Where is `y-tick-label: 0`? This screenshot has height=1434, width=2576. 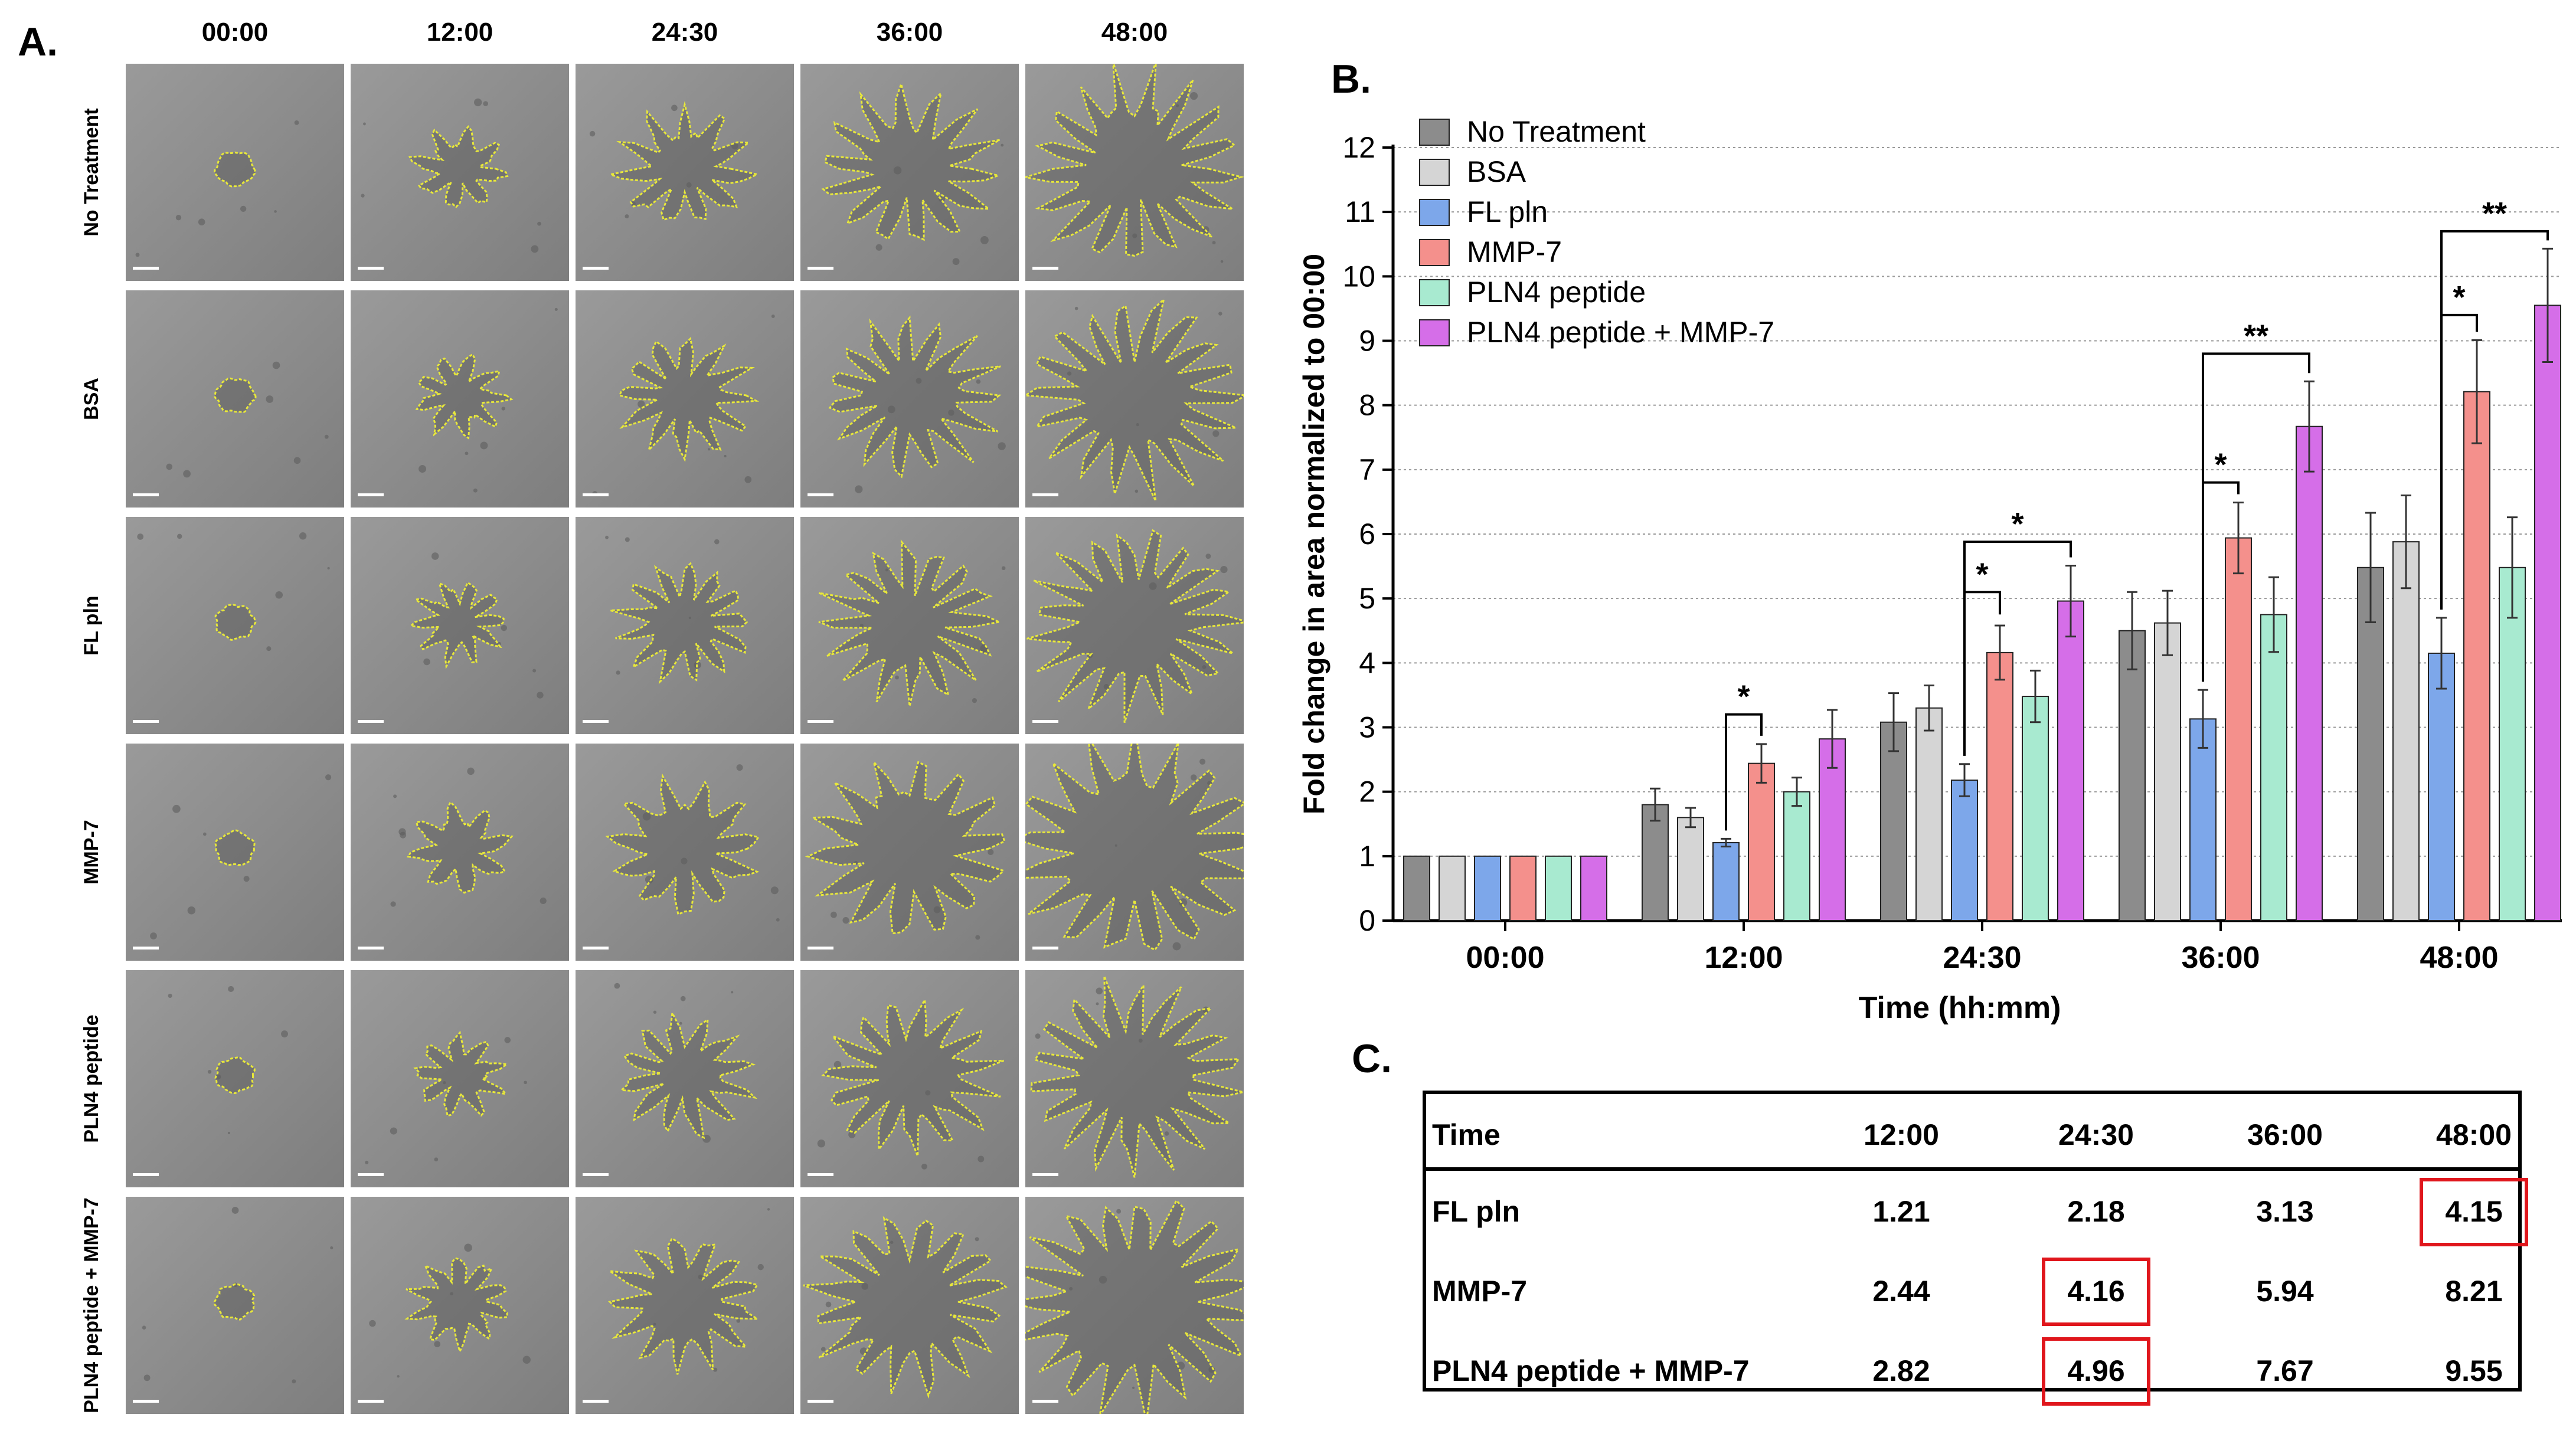 y-tick-label: 0 is located at coordinates (1367, 920).